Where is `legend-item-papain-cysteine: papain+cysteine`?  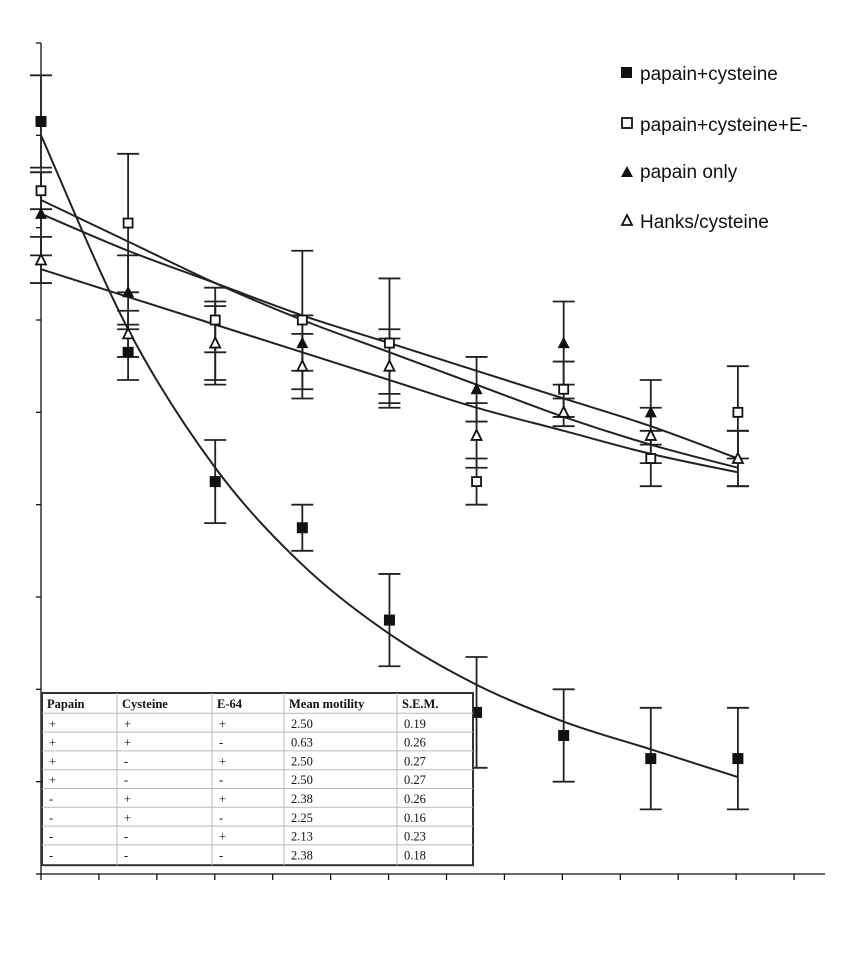
legend-item-papain-cysteine: papain+cysteine is located at coordinates (699, 74).